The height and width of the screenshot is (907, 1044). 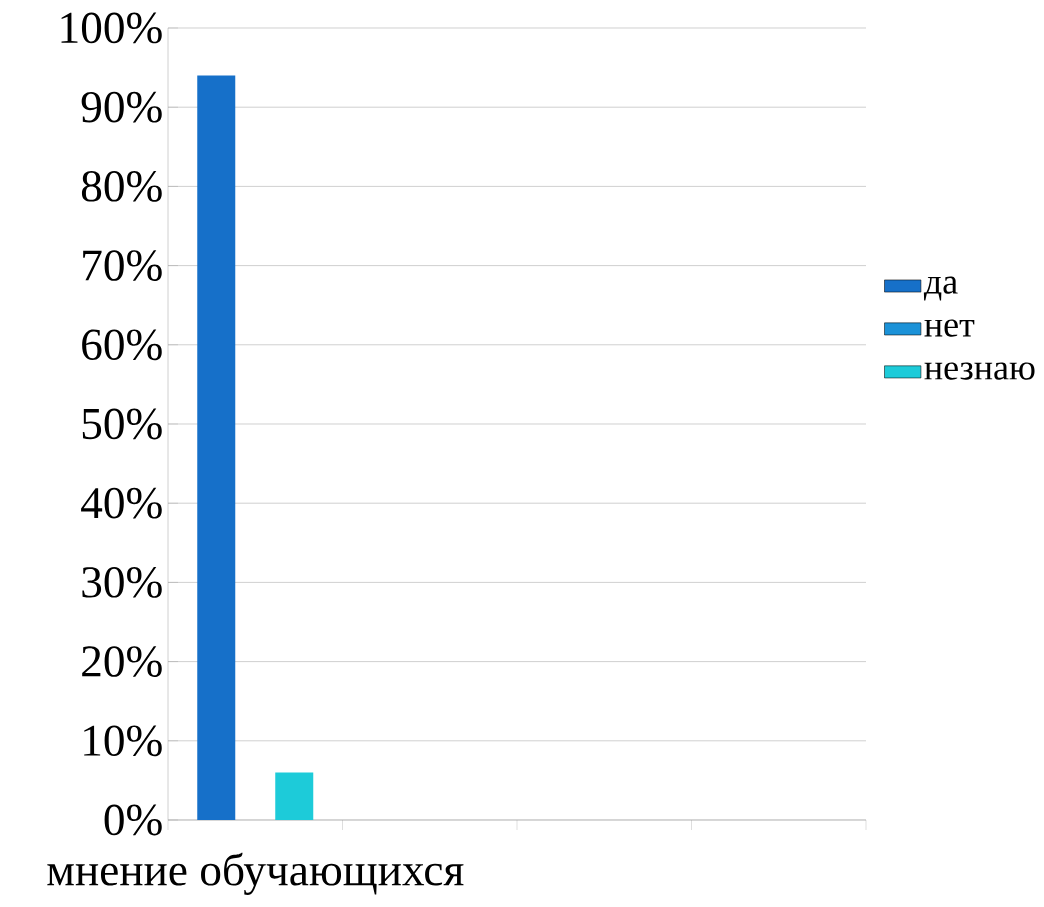 What do you see at coordinates (133, 820) in the screenshot?
I see `y-tick-label: 0%` at bounding box center [133, 820].